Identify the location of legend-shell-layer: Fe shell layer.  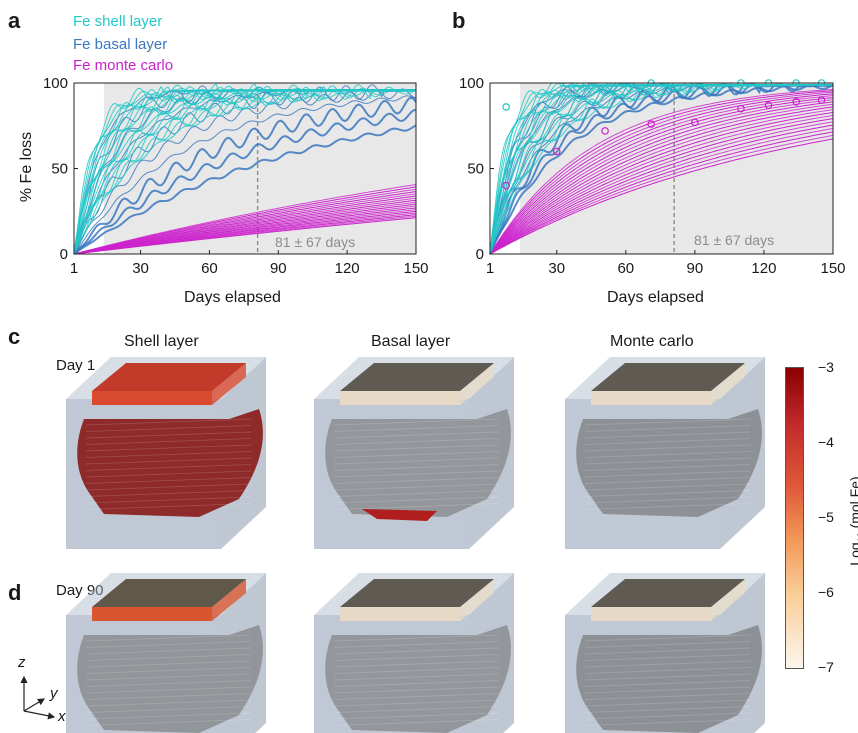
(118, 21).